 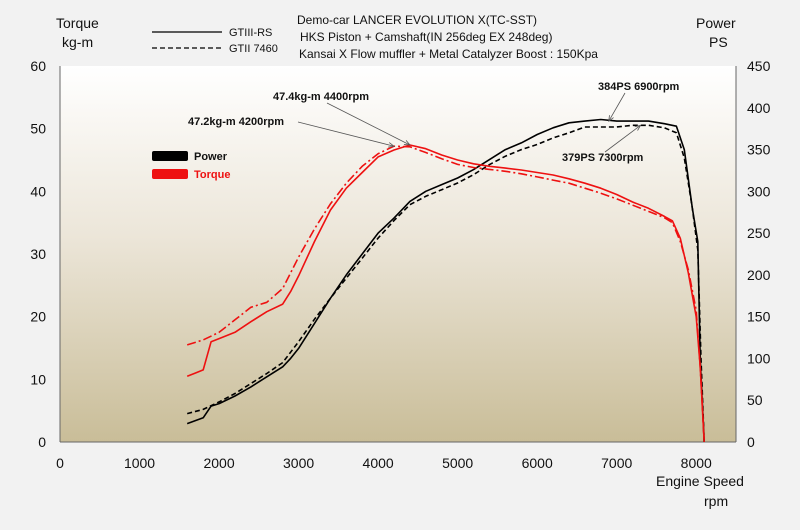 What do you see at coordinates (253, 49) in the screenshot?
I see `legend-dashed-label: GTII 7460` at bounding box center [253, 49].